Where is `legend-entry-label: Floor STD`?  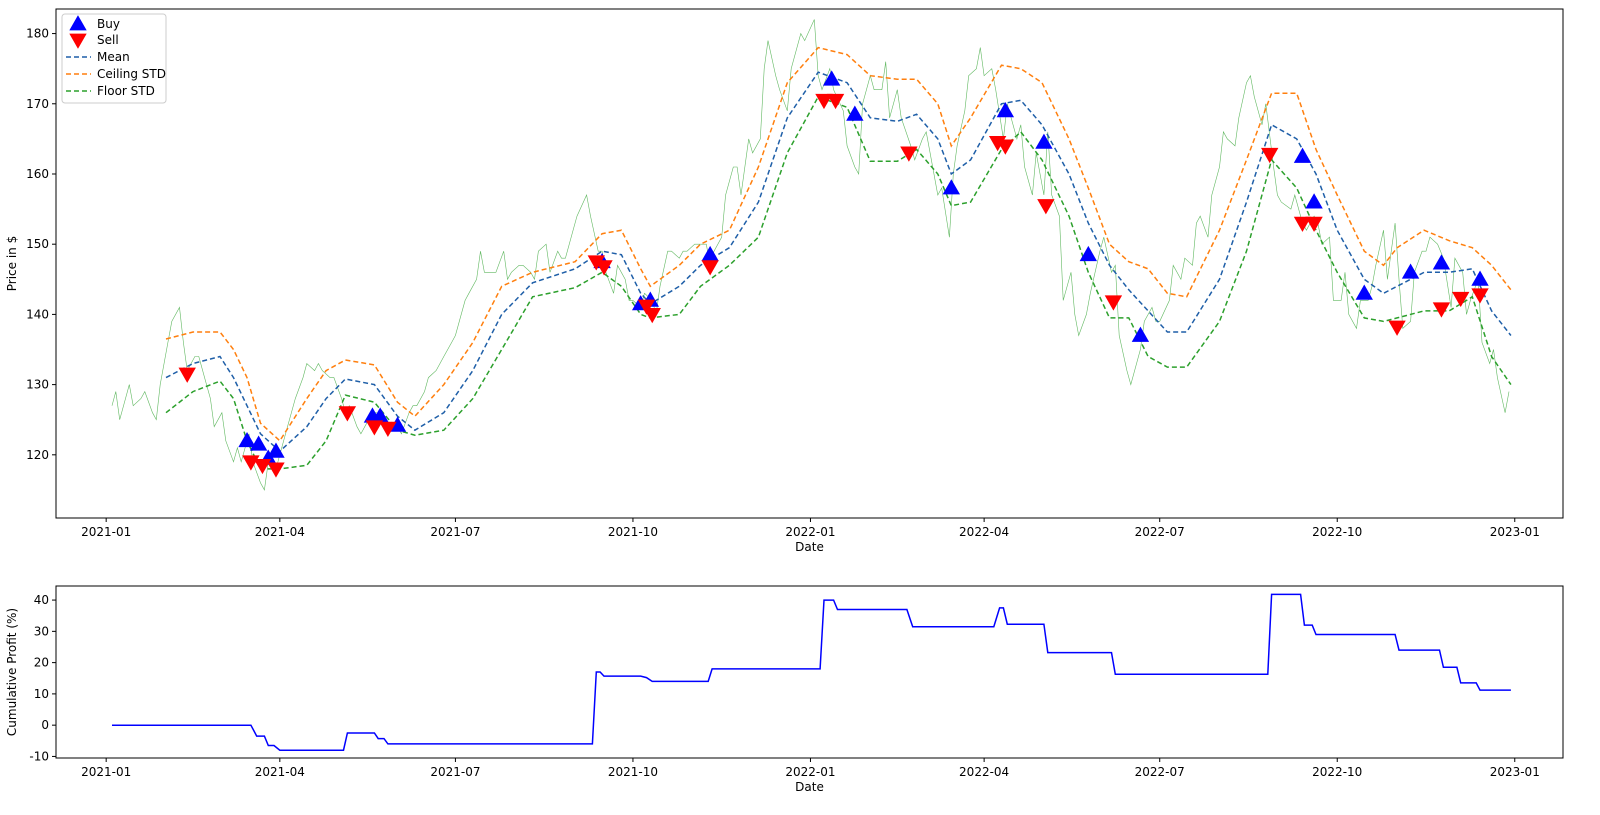
legend-entry-label: Floor STD is located at coordinates (126, 91).